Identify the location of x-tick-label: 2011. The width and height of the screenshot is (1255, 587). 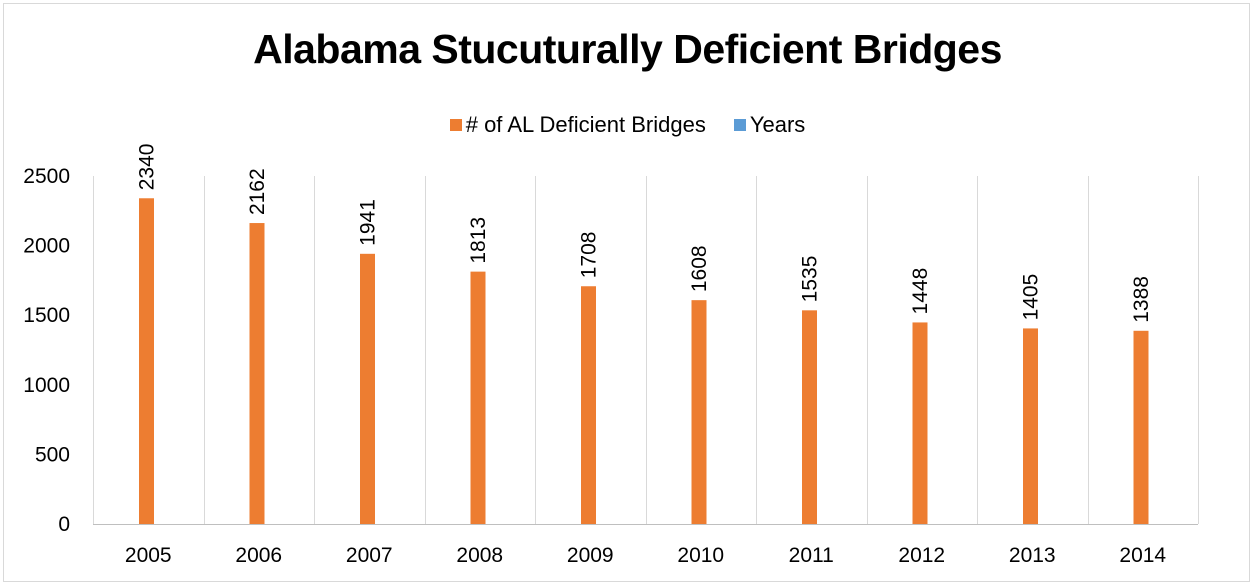
(811, 555).